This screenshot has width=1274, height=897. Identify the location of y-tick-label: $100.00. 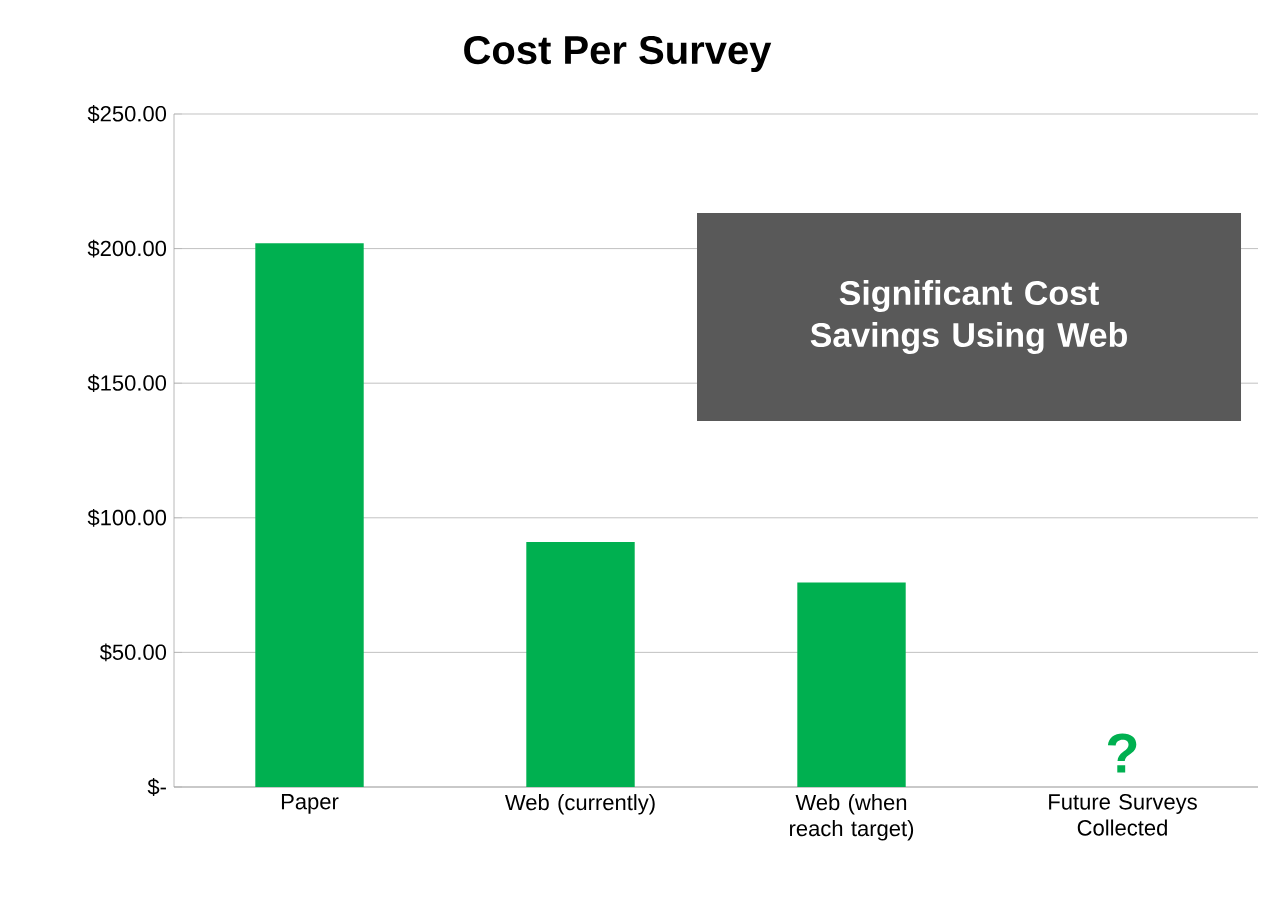
(127, 517).